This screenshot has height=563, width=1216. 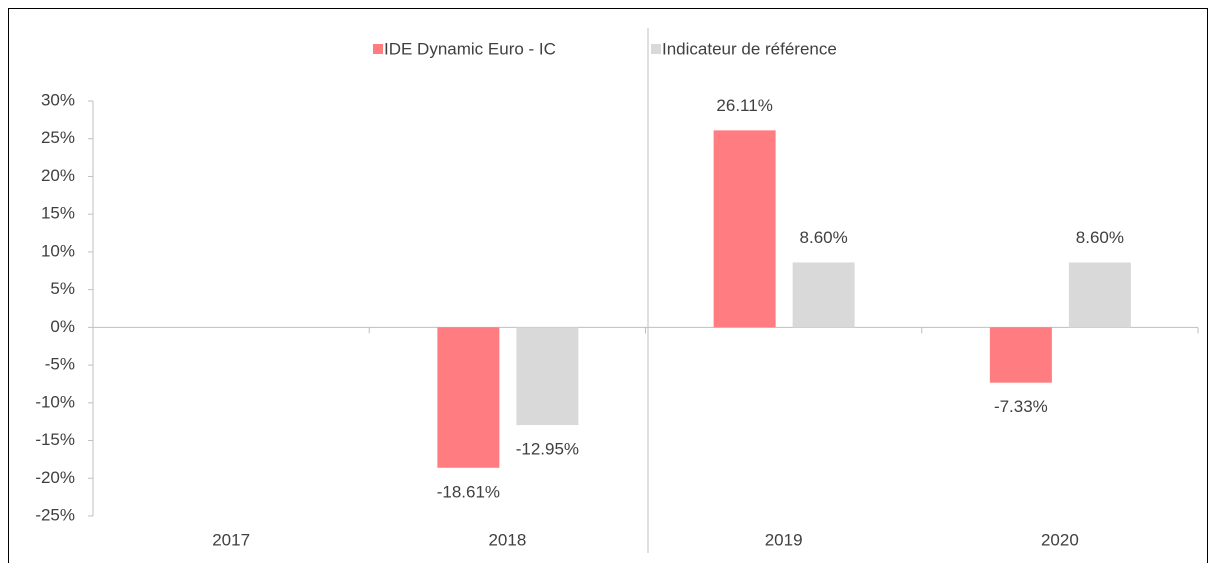 What do you see at coordinates (60, 364) in the screenshot?
I see `y-tick-label: -5%` at bounding box center [60, 364].